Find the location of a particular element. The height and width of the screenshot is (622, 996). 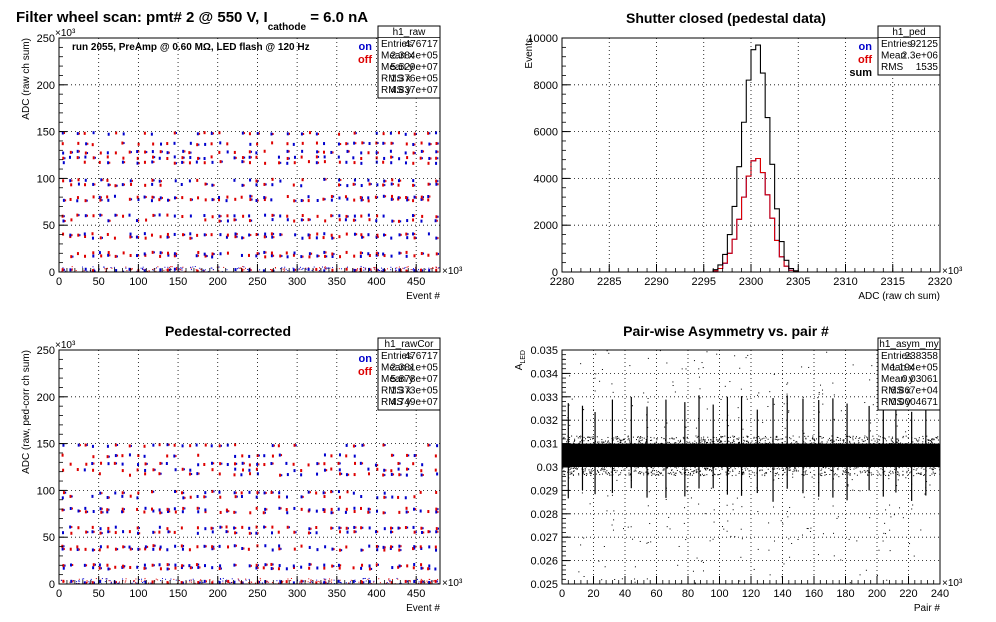

stats-key: RMS is located at coordinates (892, 67).